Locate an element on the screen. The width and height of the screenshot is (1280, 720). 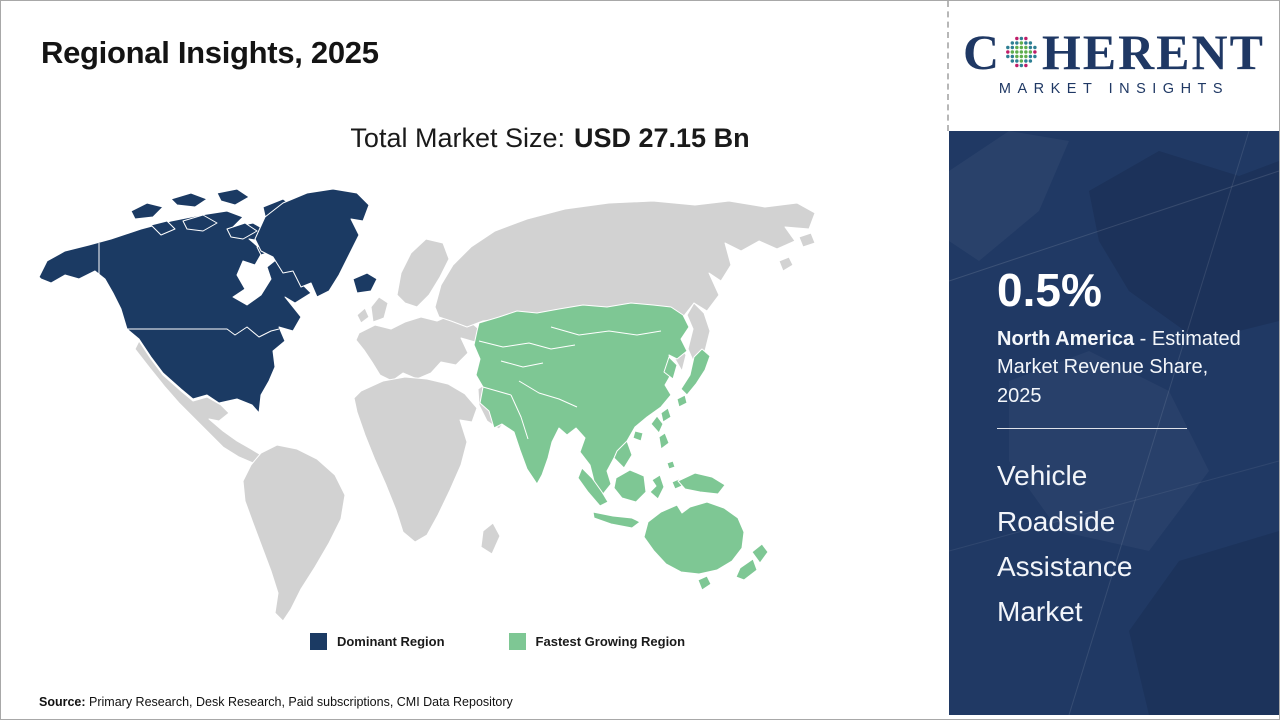
asia-country-borders is located at coordinates (570, 396).